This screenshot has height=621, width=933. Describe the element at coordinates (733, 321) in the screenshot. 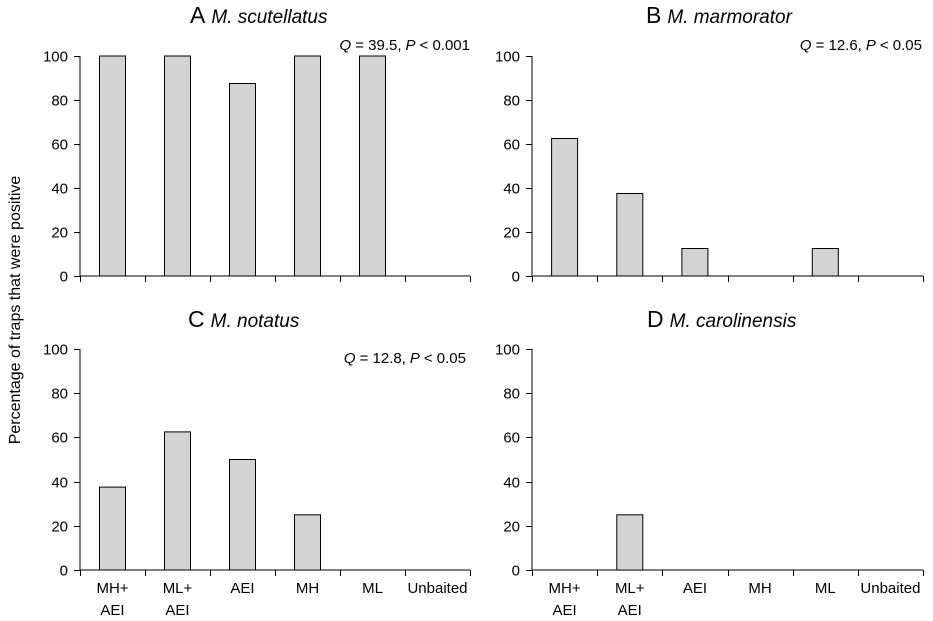

I see `panel-species: M. carolinensis` at that location.